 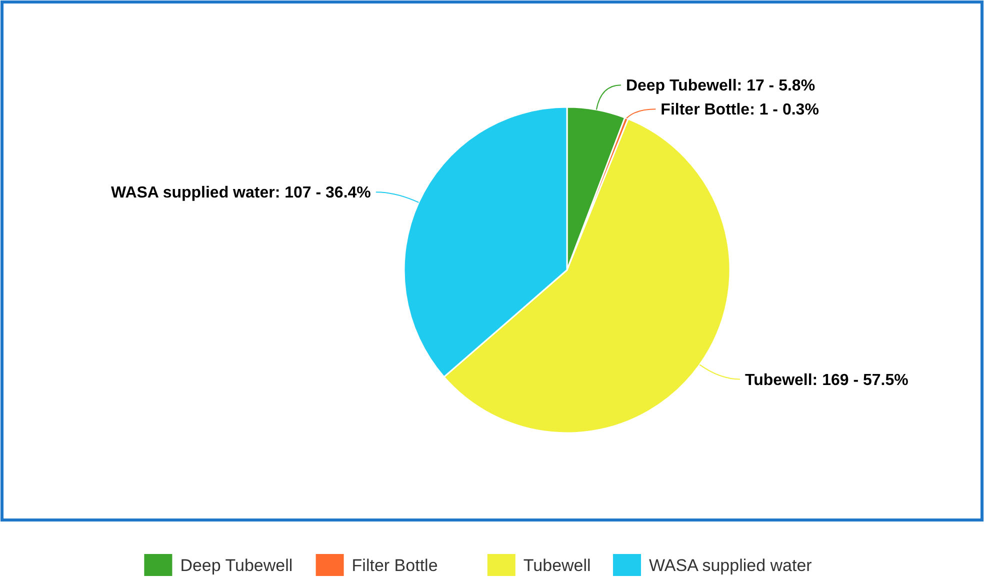 What do you see at coordinates (739, 110) in the screenshot?
I see `category-label: Filter Bottle: 1 - 0.3%` at bounding box center [739, 110].